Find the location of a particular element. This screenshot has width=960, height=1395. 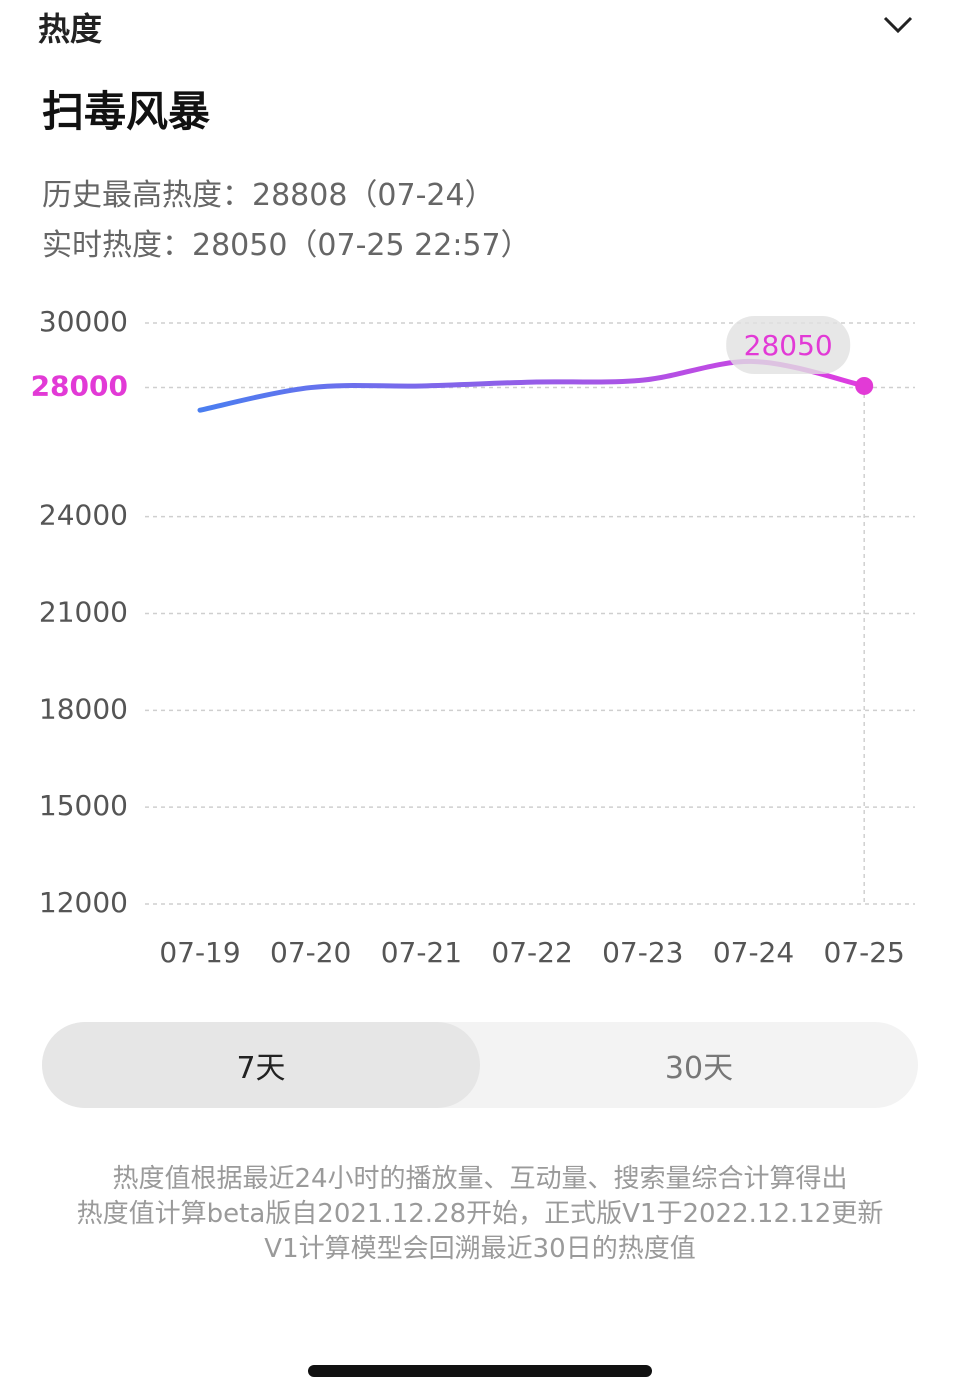

x-tick-label: 07-23 is located at coordinates (642, 952).